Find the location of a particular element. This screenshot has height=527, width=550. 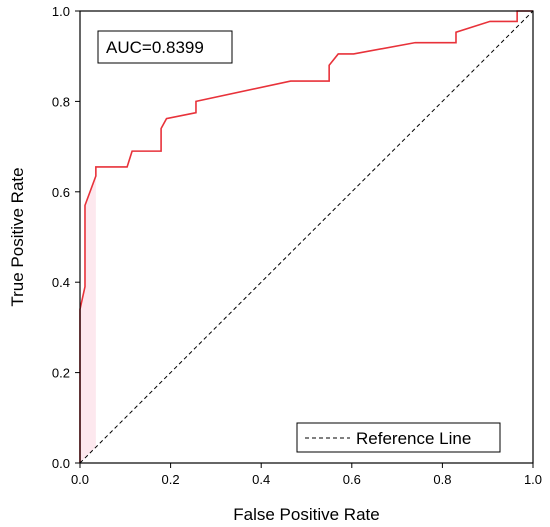

x-tick-label: 1.0 is located at coordinates (533, 479).